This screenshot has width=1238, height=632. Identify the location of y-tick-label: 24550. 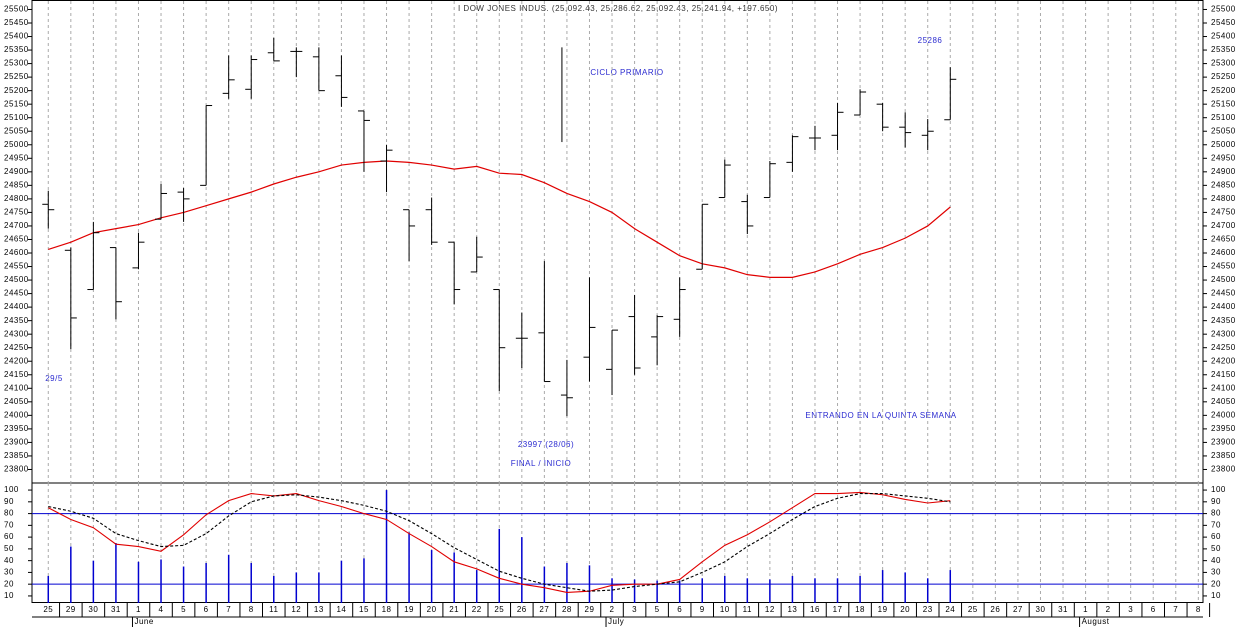
(16, 266).